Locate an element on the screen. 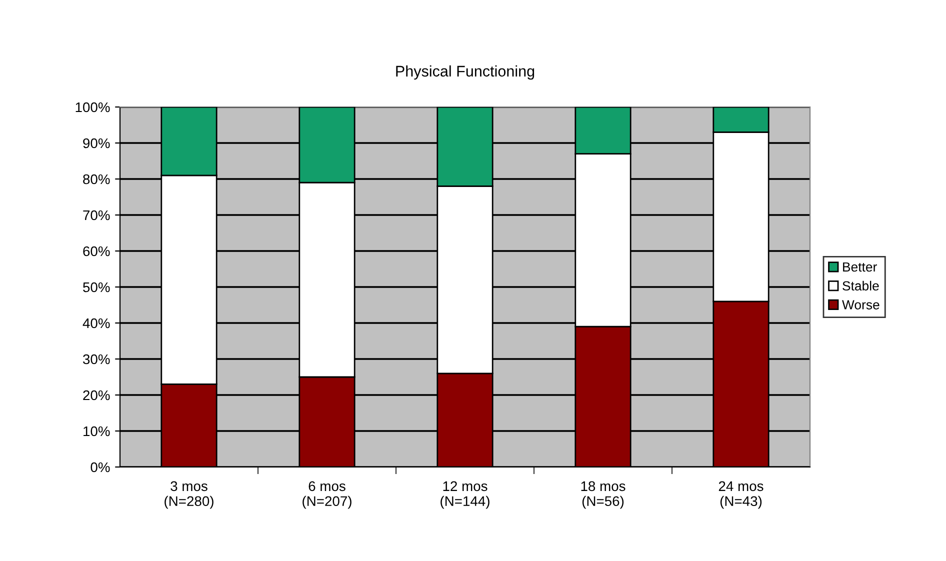 This screenshot has width=946, height=561. x-tick-label: 24 mos (N=43) is located at coordinates (741, 495).